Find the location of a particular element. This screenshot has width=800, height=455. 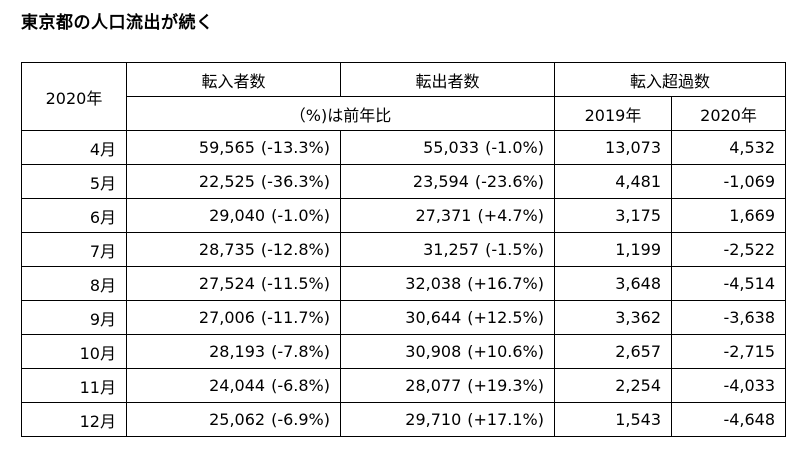

out-cell: 30,644 (+12.5%) is located at coordinates (447, 317).